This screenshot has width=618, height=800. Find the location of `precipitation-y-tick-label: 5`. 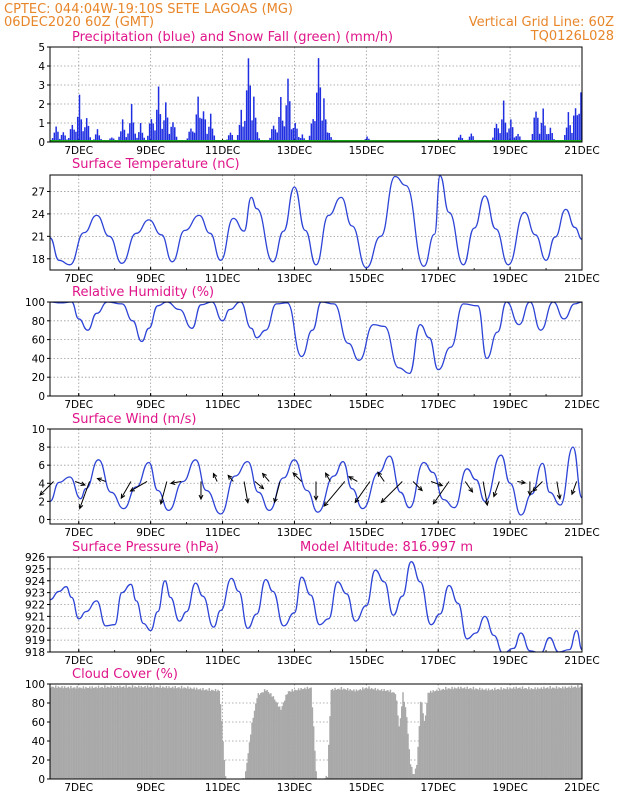

precipitation-y-tick-label: 5 is located at coordinates (41, 48).